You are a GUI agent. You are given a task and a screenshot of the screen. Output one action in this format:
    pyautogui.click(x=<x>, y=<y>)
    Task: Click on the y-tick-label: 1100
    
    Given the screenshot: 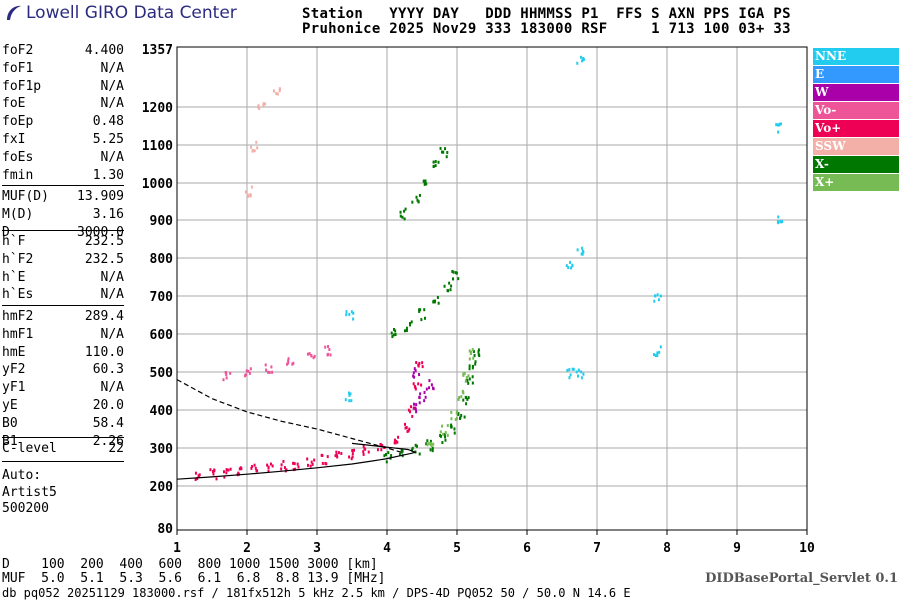 What is the action you would take?
    pyautogui.click(x=157, y=146)
    